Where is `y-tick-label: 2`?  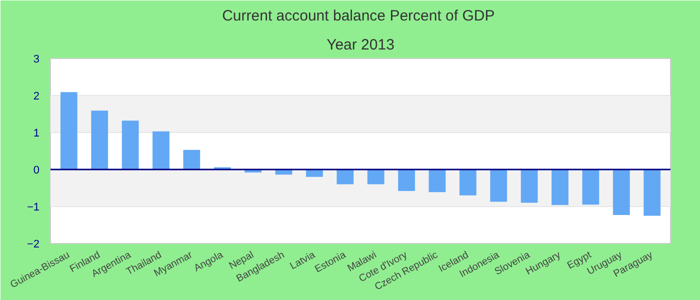 y-tick-label: 2 is located at coordinates (36, 96).